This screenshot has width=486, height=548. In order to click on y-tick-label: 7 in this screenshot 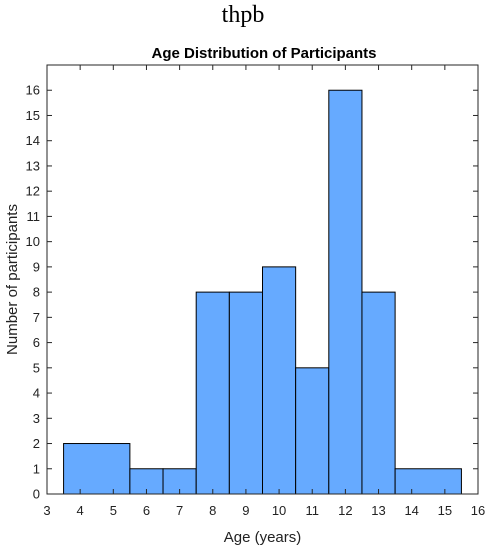, I will do `click(36, 317)`.